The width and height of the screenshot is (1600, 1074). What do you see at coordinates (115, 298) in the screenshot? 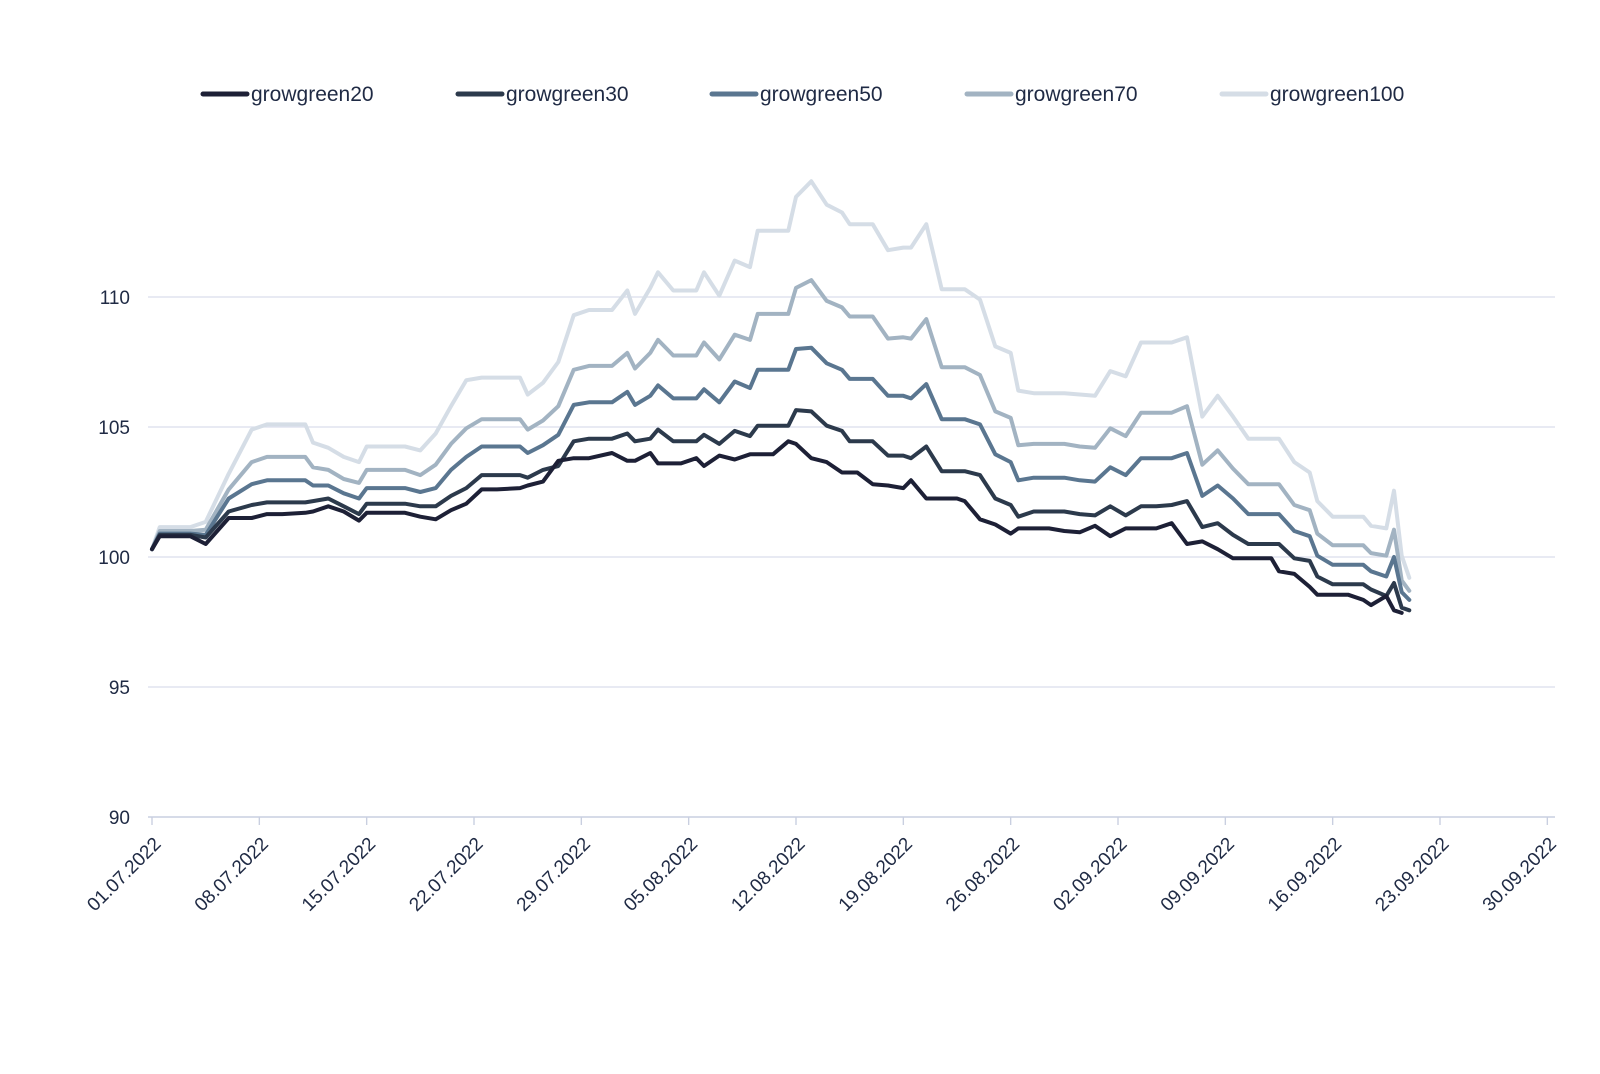
I see `y-tick-label: 110` at bounding box center [115, 298].